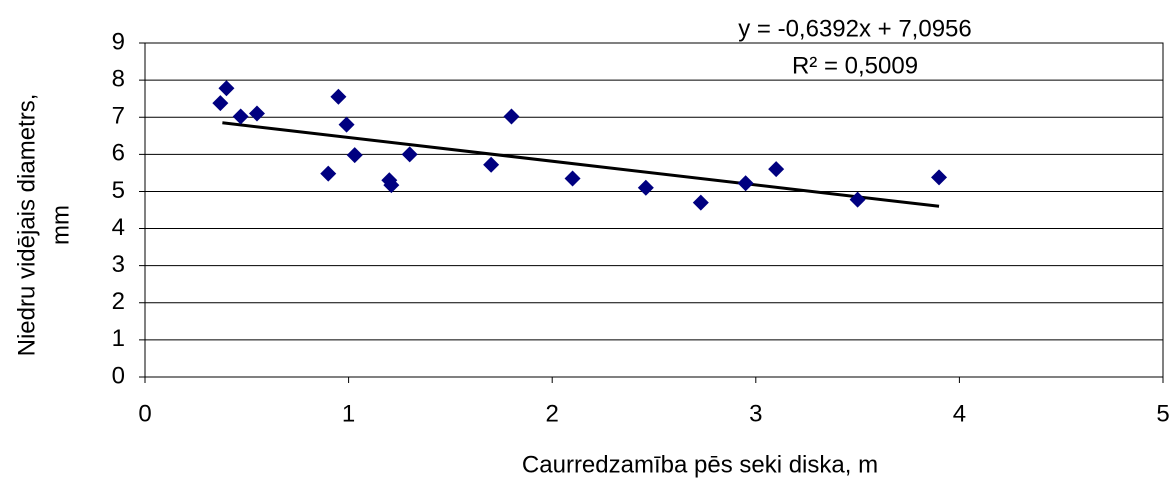  I want to click on y-axis-label: mm, so click(60, 225).